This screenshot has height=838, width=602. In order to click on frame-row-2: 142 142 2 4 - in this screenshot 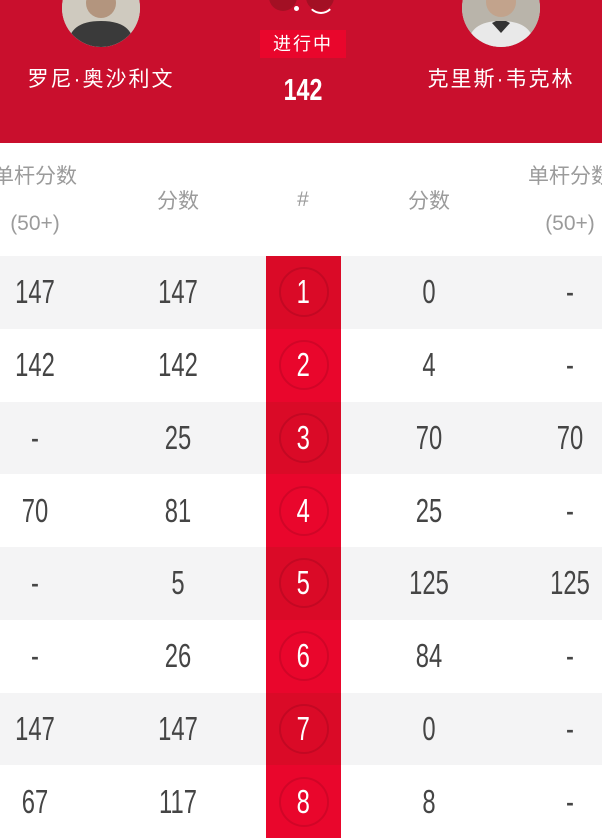, I will do `click(301, 365)`.